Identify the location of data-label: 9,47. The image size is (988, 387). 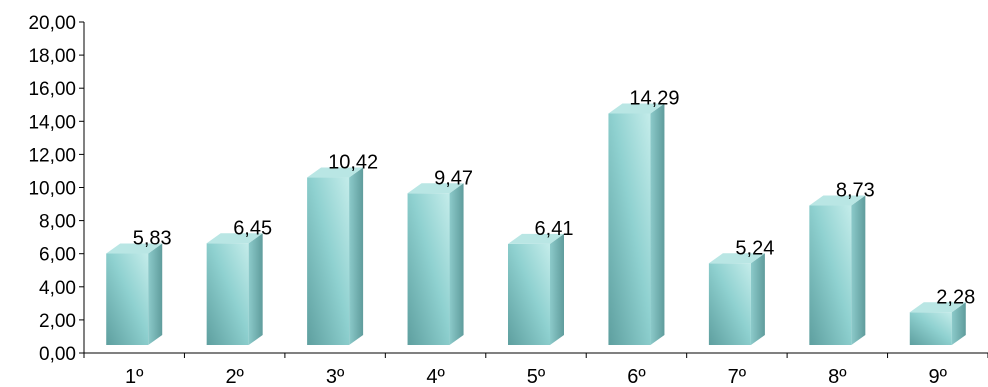
(453, 178).